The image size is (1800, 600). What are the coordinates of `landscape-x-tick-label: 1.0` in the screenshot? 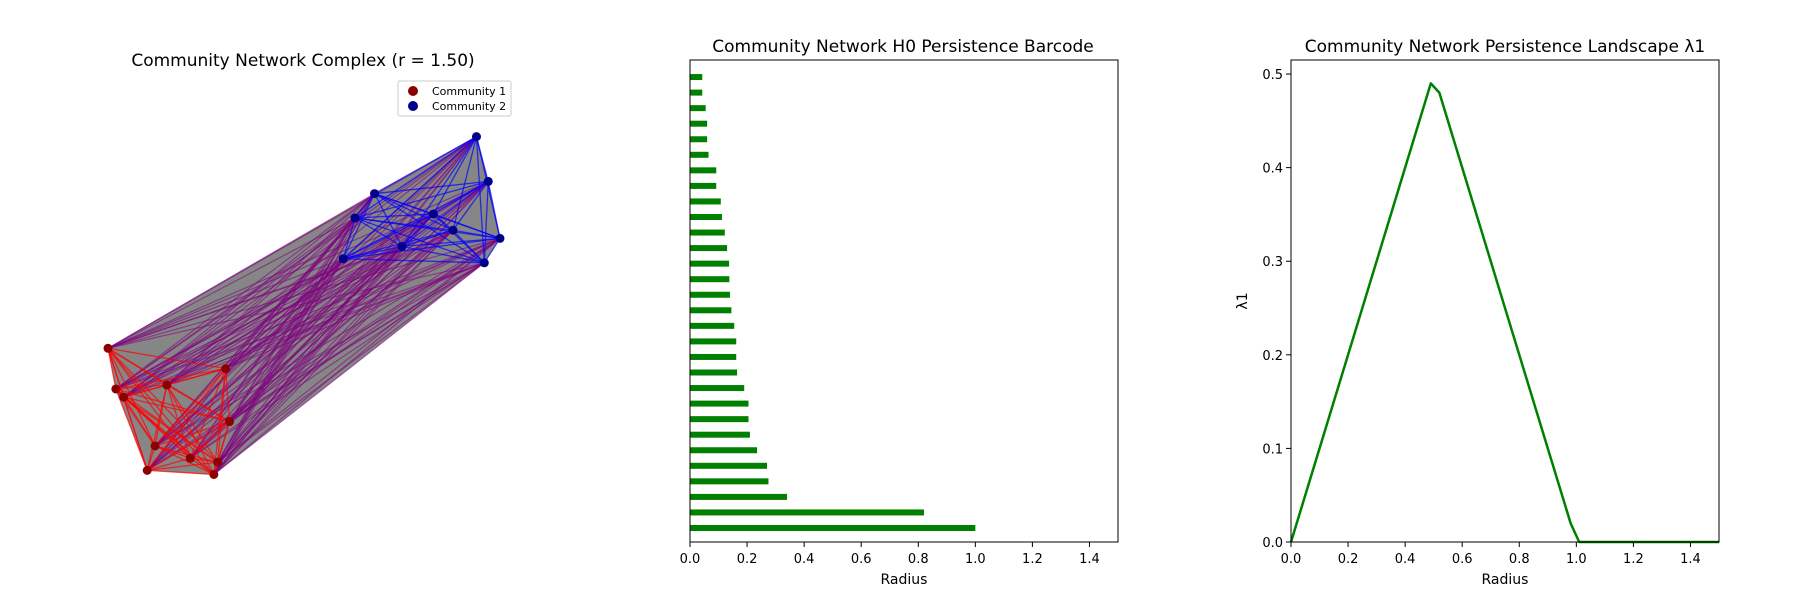 It's located at (1576, 559).